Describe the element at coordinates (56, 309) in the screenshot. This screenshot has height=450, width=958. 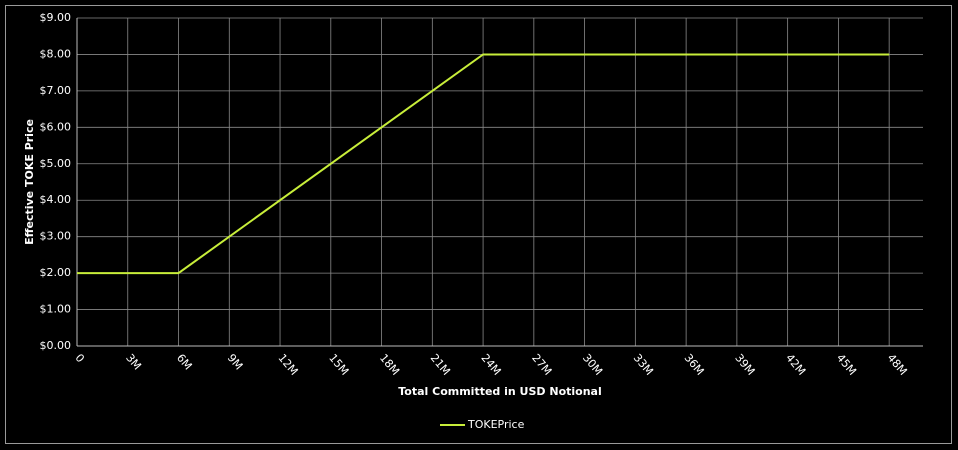
I see `y-tick-label: $1.00` at that location.